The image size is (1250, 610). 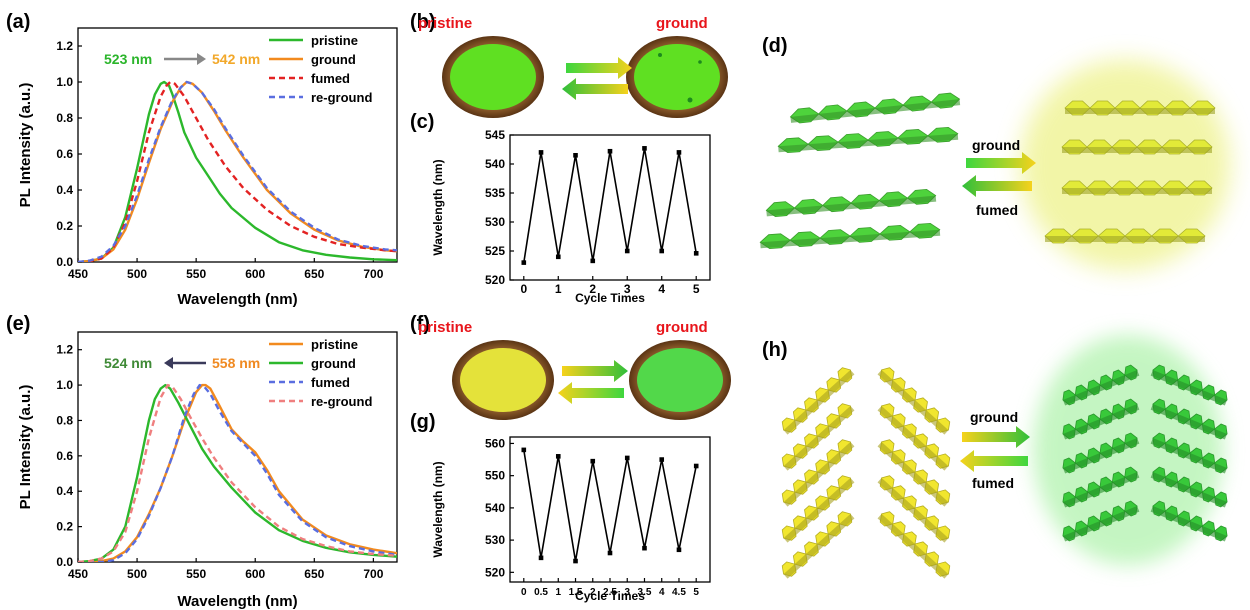 What do you see at coordinates (422, 122) in the screenshot?
I see `panel-label-c: (c)` at bounding box center [422, 122].